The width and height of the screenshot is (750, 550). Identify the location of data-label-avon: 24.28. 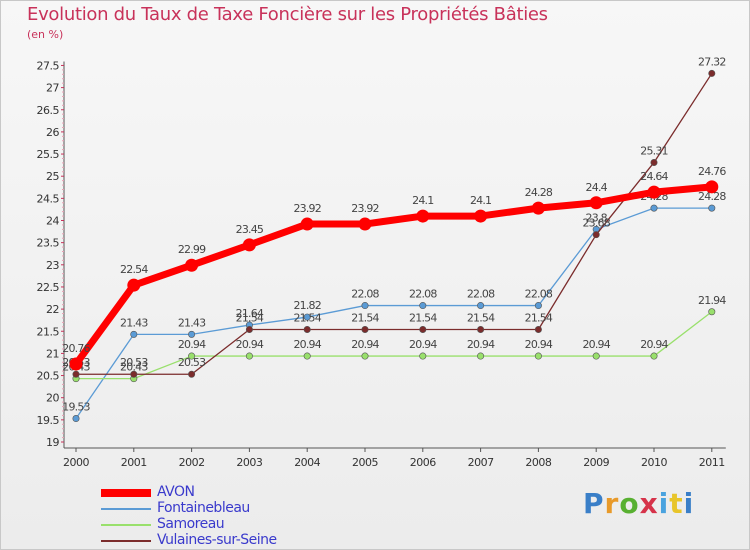
(539, 192).